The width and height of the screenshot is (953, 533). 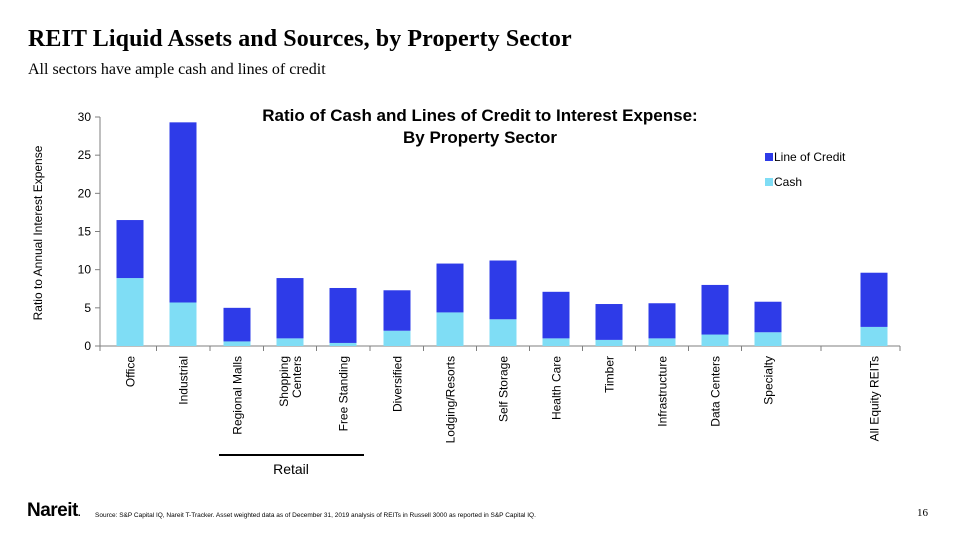 I want to click on x-tick-label-line: Lodging/Resorts, so click(x=451, y=399).